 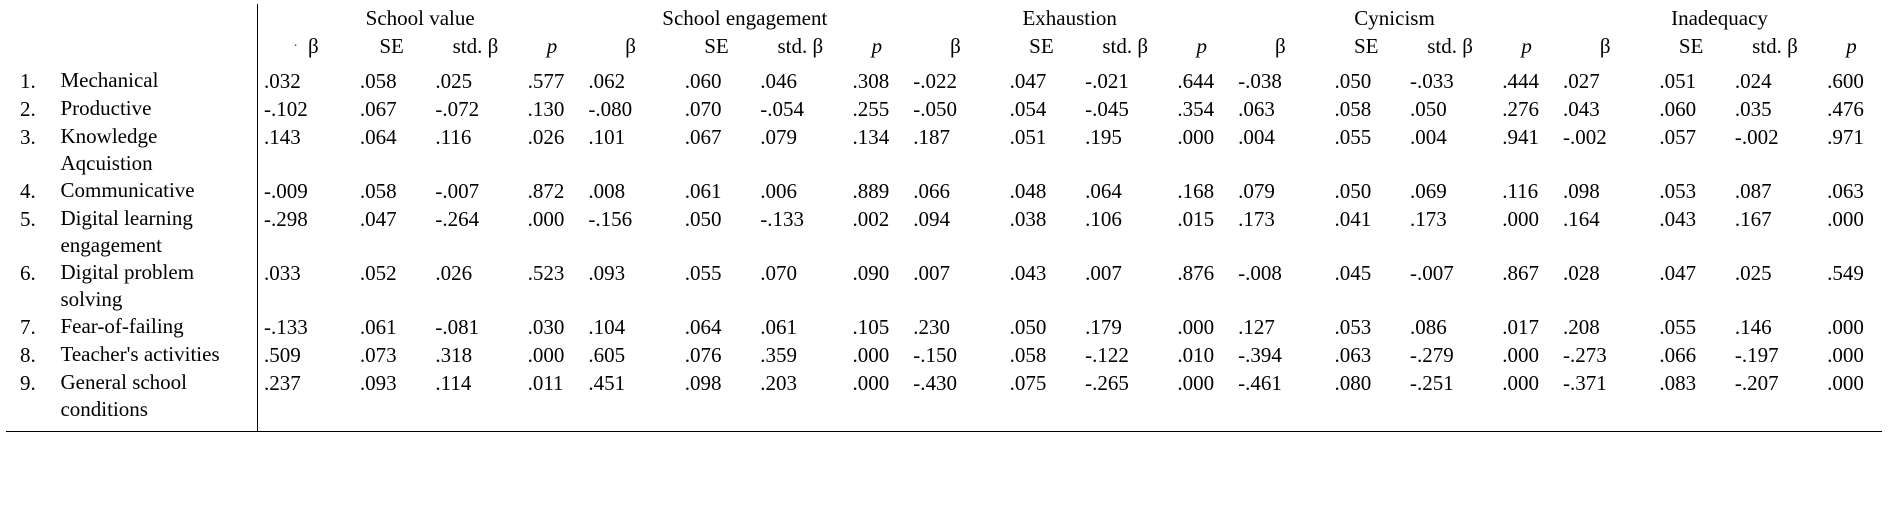 I want to click on table-cell: -.009, so click(x=305, y=191).